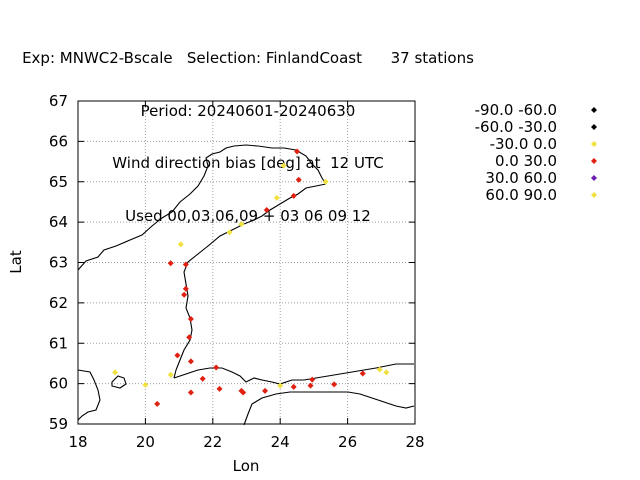  Describe the element at coordinates (119, 382) in the screenshot. I see `coastline-aland` at that location.